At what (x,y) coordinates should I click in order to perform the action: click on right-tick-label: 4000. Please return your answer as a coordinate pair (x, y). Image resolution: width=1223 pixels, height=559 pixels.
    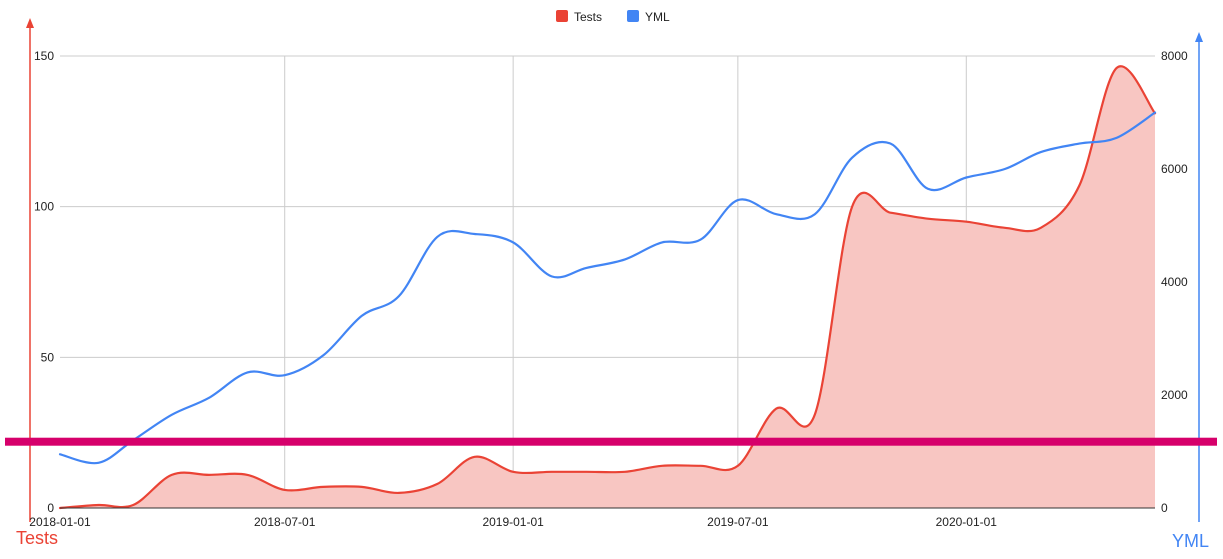
    Looking at the image, I should click on (1174, 282).